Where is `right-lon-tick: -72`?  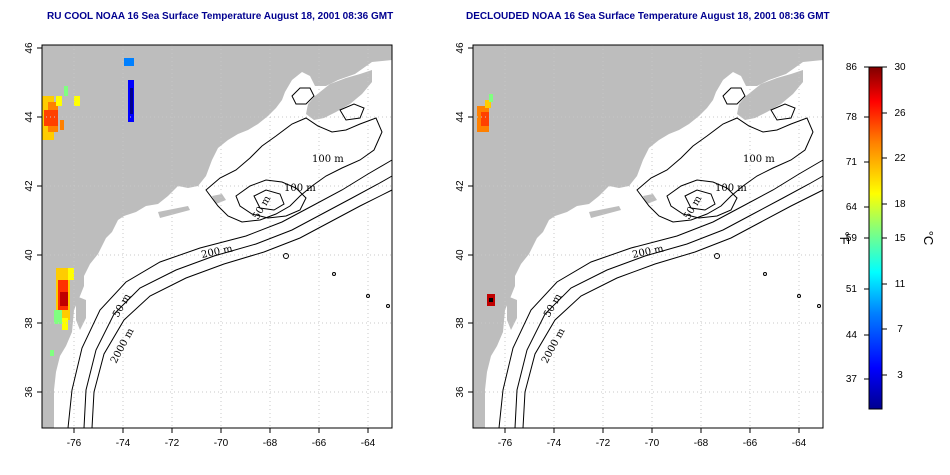
right-lon-tick: -72 is located at coordinates (603, 443).